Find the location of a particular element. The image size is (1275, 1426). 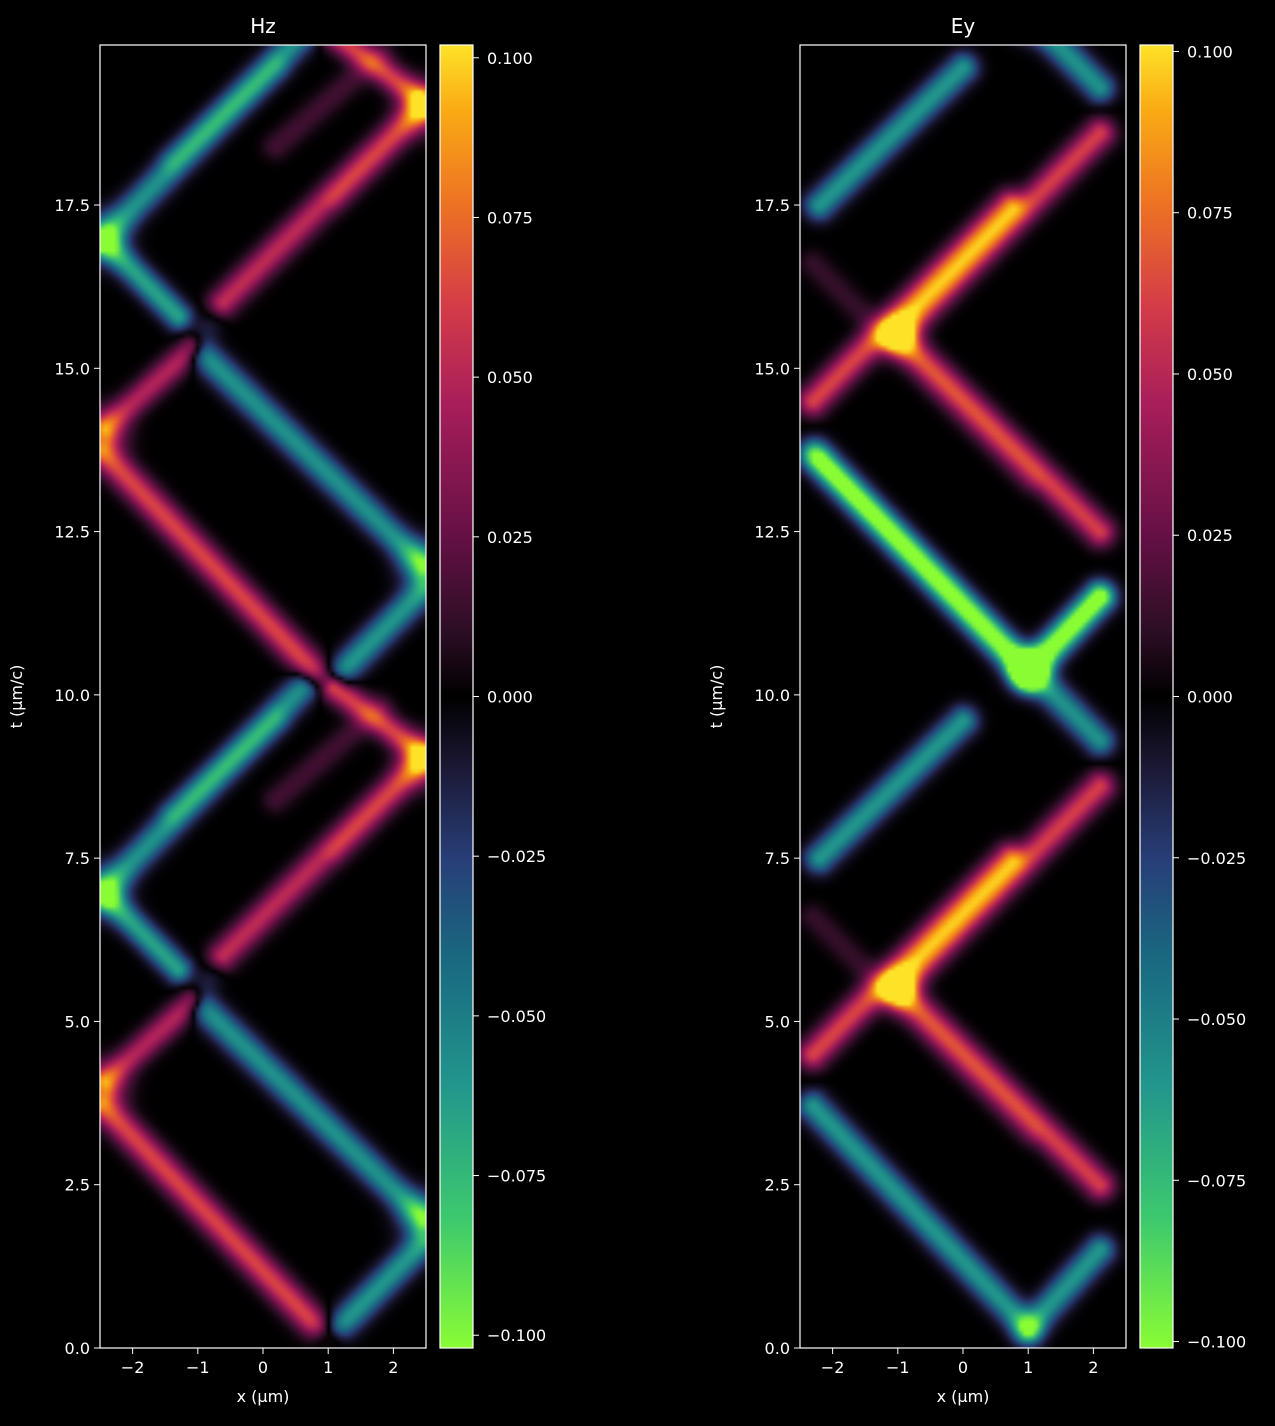

chart-title: Ey is located at coordinates (963, 26).